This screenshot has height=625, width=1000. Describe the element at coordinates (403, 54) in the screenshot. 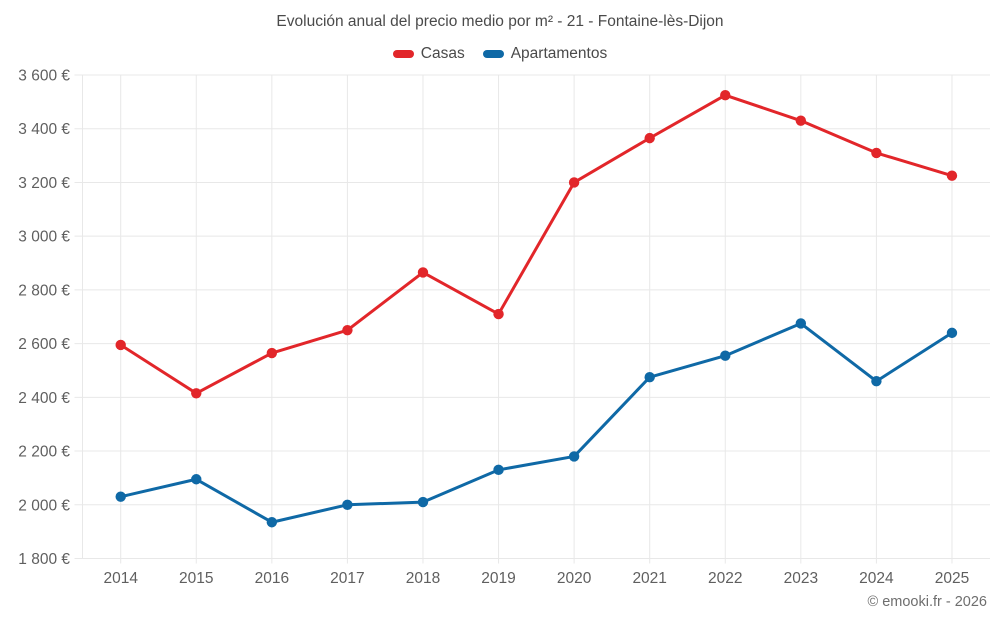

I see `casas-series-swatch-icon` at that location.